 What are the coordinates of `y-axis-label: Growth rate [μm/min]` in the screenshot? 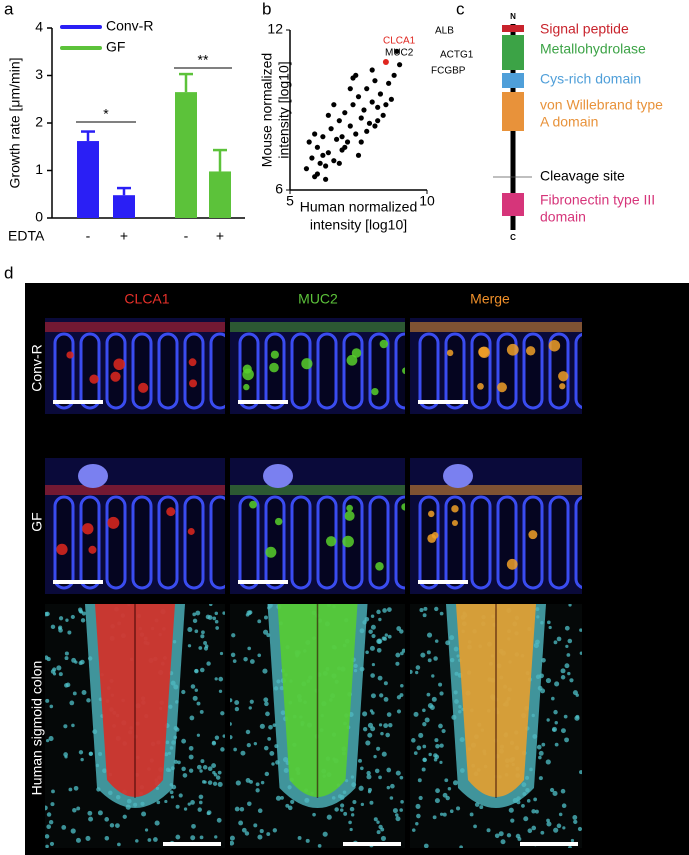 It's located at (15, 123).